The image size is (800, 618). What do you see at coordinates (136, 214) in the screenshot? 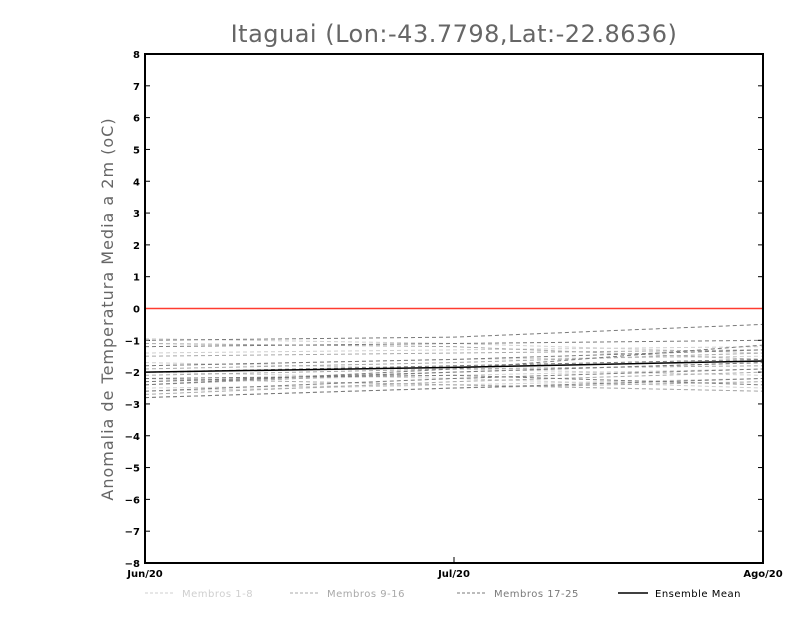
I see `y-tick-label: 3` at bounding box center [136, 214].